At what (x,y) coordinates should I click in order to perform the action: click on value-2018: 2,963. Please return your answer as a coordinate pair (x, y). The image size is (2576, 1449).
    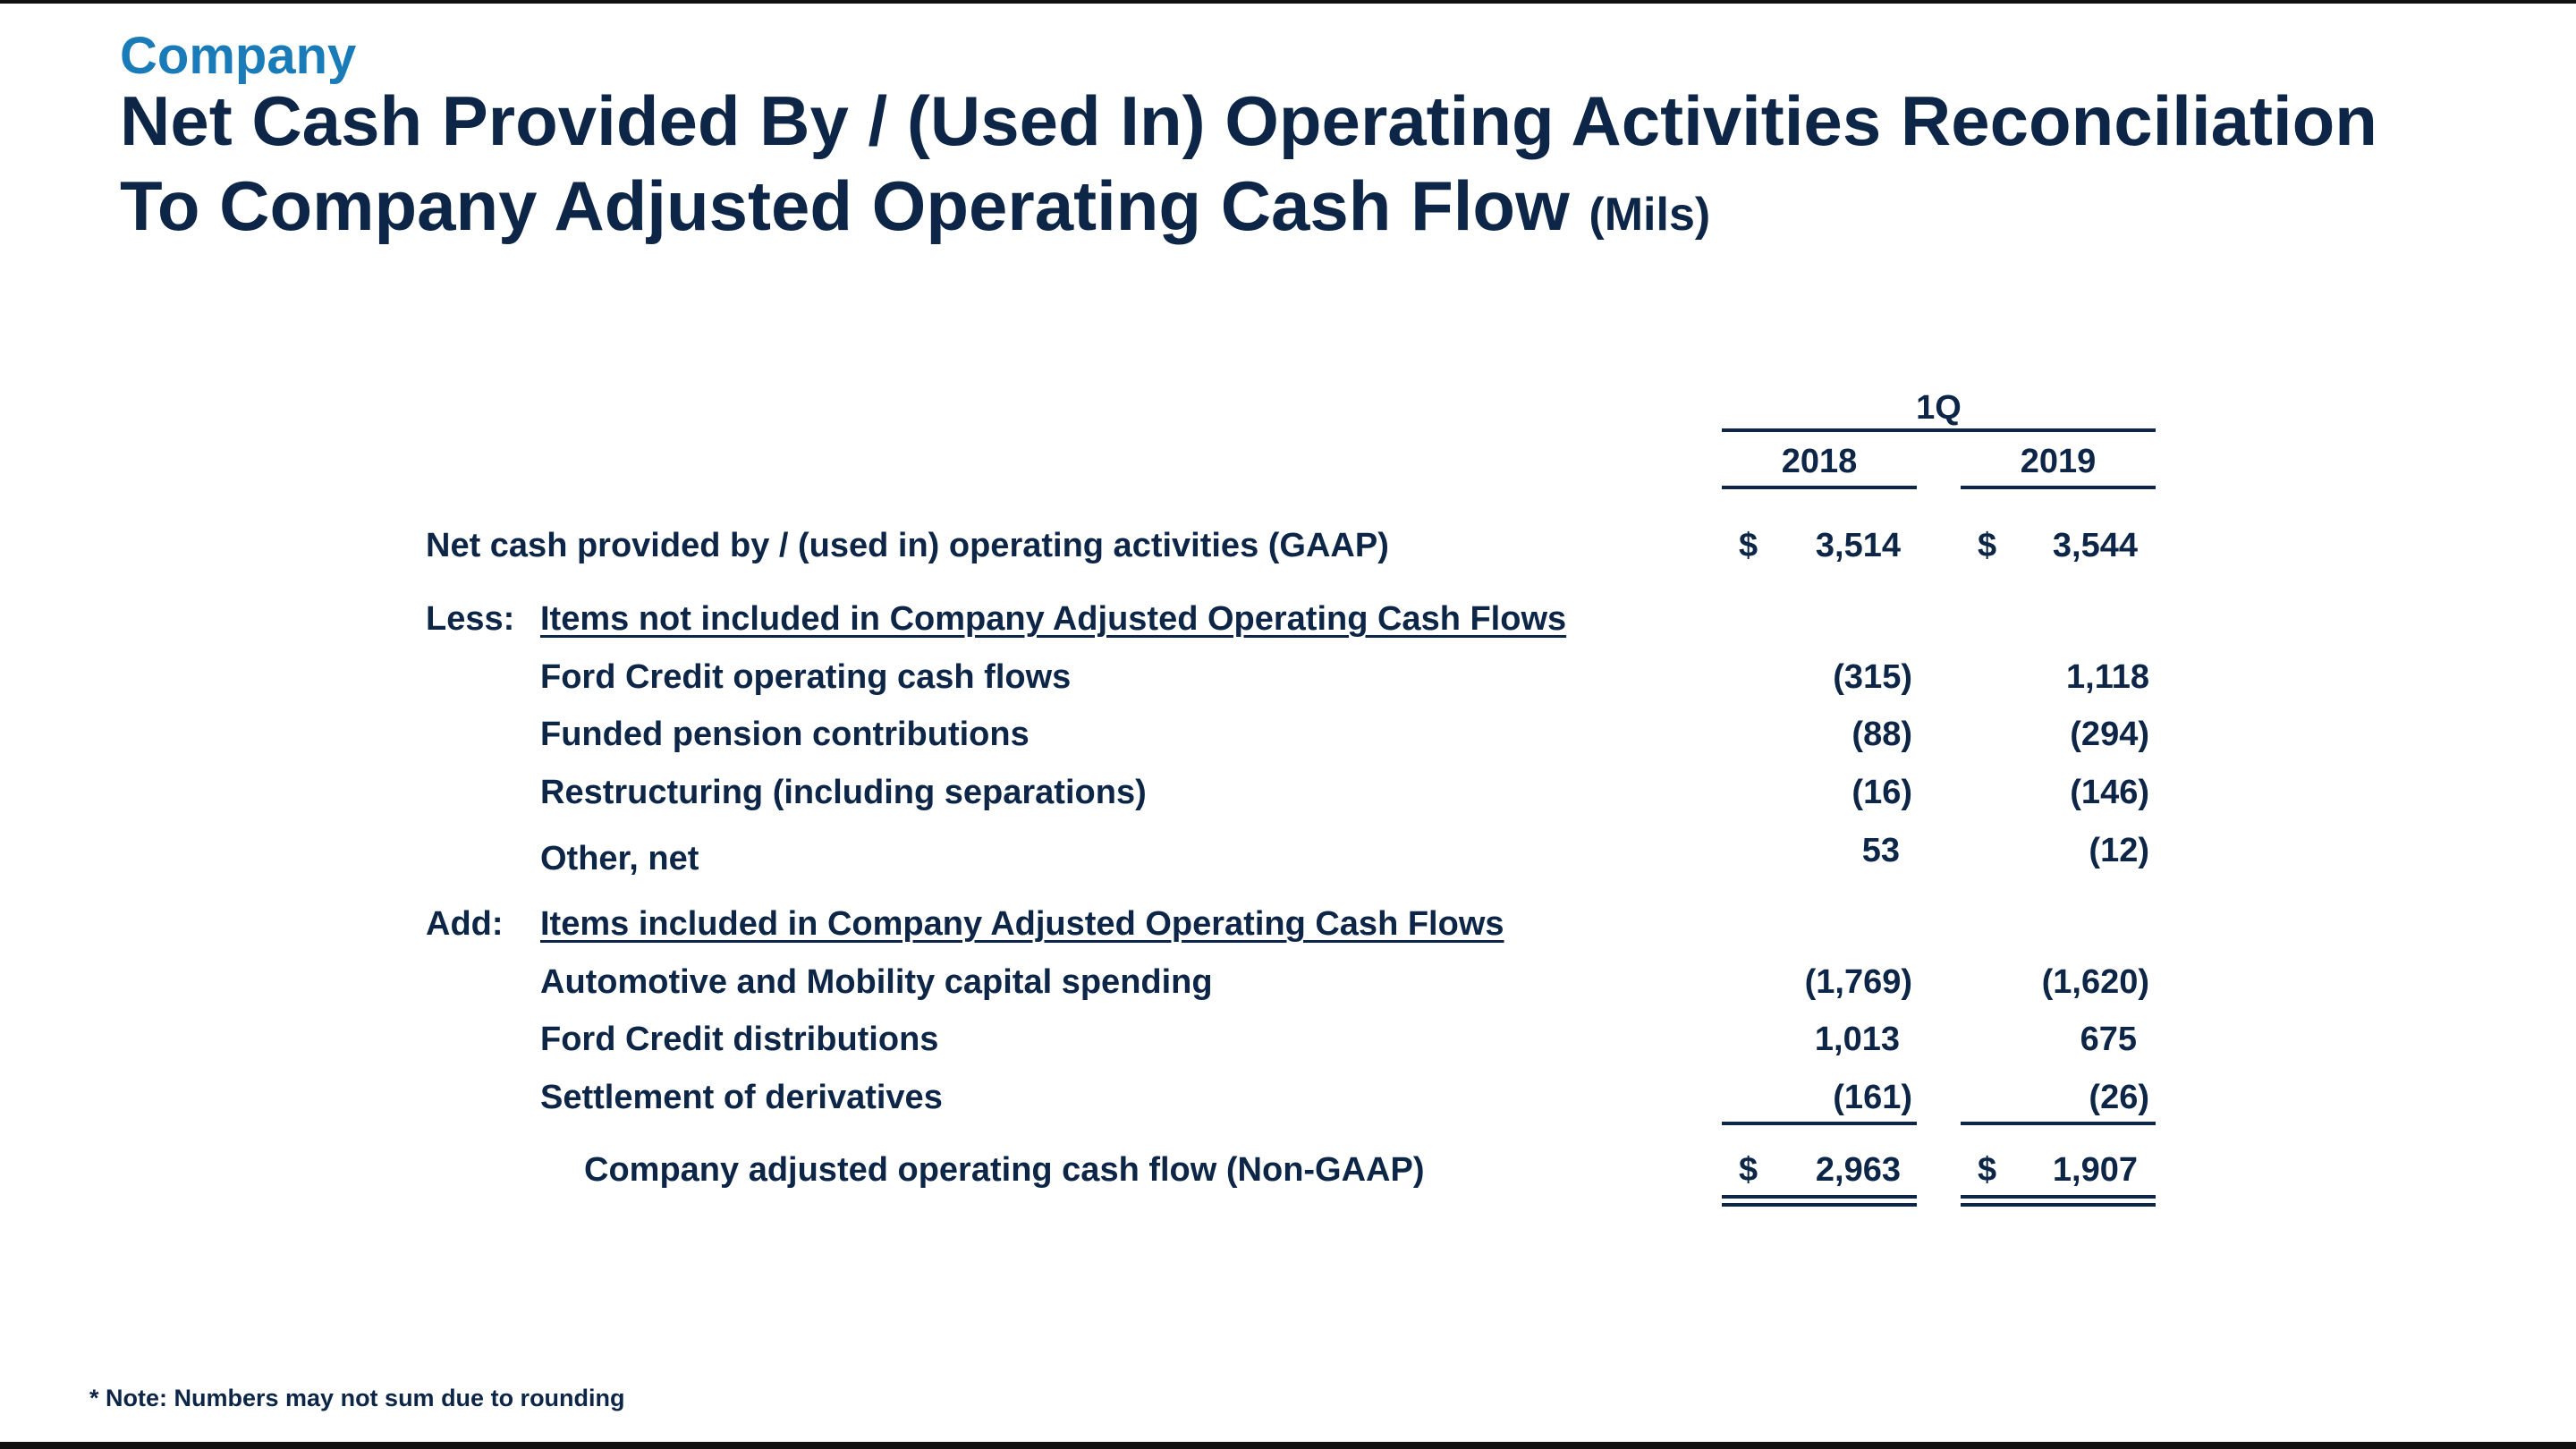
    Looking at the image, I should click on (1858, 1170).